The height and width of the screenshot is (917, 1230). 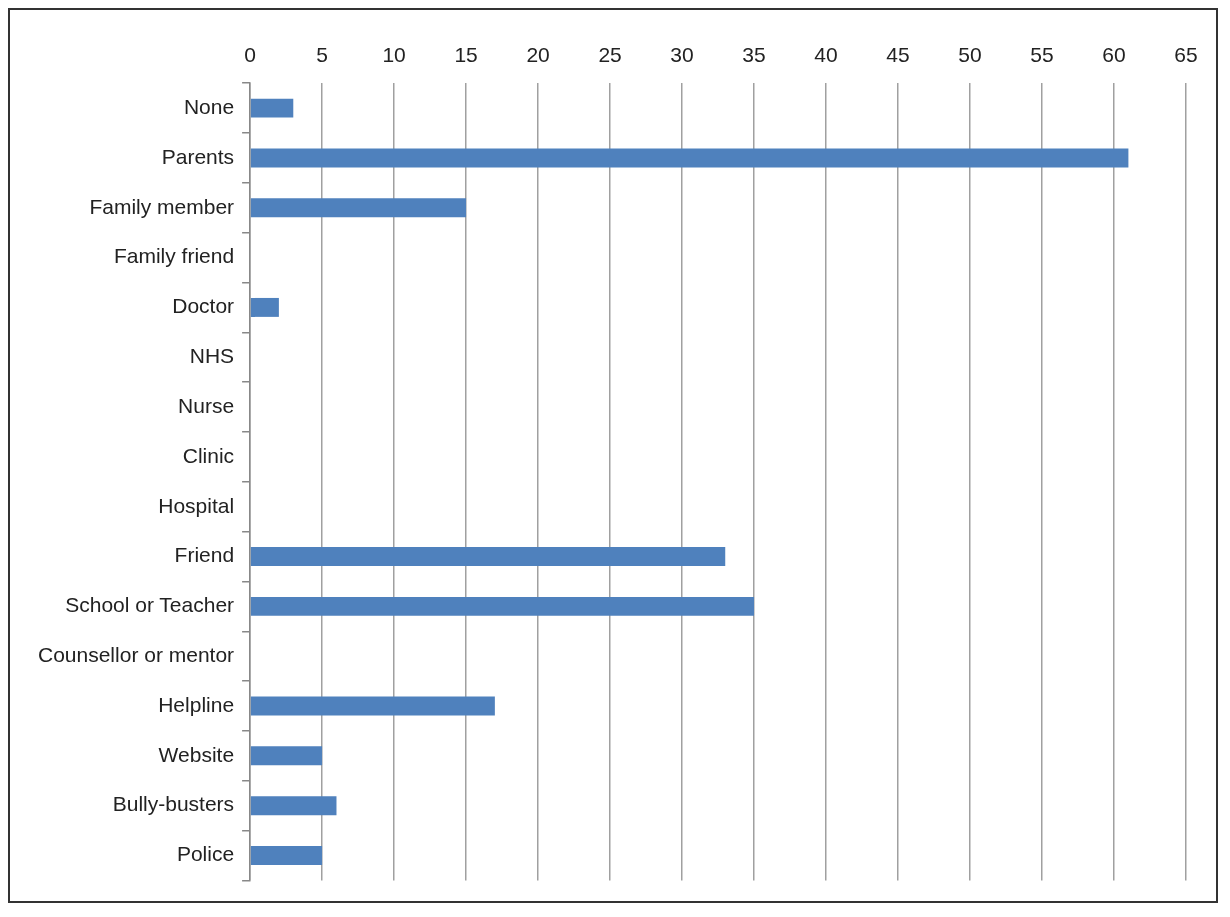 I want to click on y-tick-label: Bully-busters, so click(x=173, y=804).